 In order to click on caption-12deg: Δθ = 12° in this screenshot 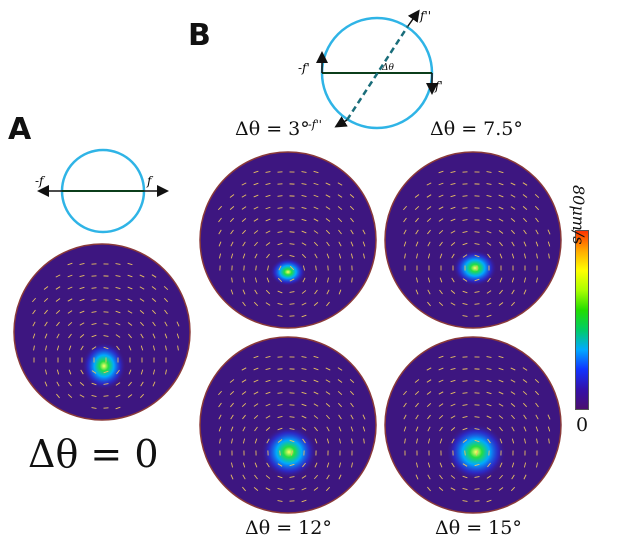, I will do `click(288, 528)`.